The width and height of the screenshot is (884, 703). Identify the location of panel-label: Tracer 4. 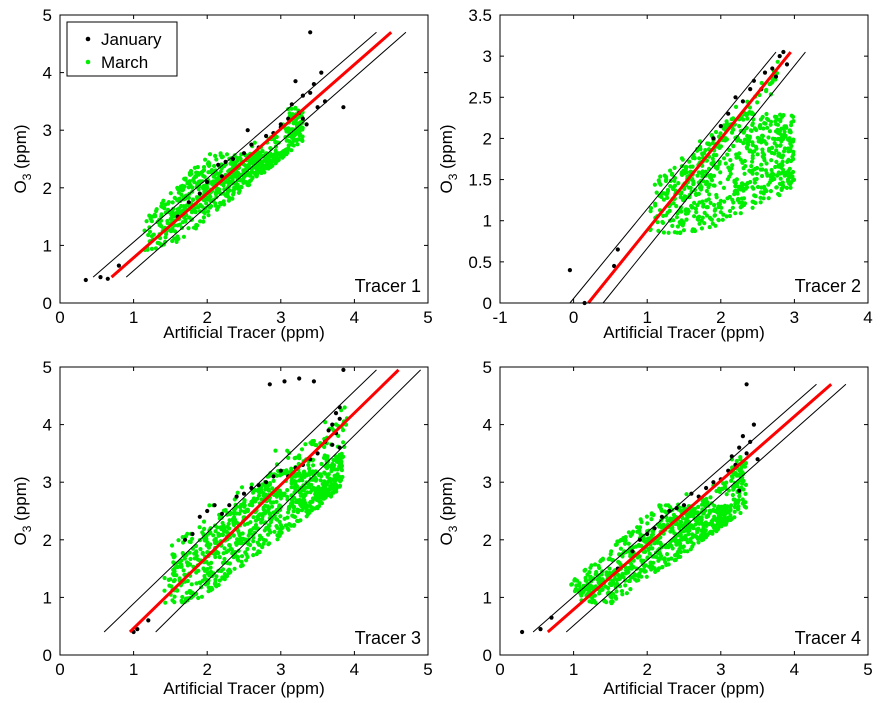
(828, 638).